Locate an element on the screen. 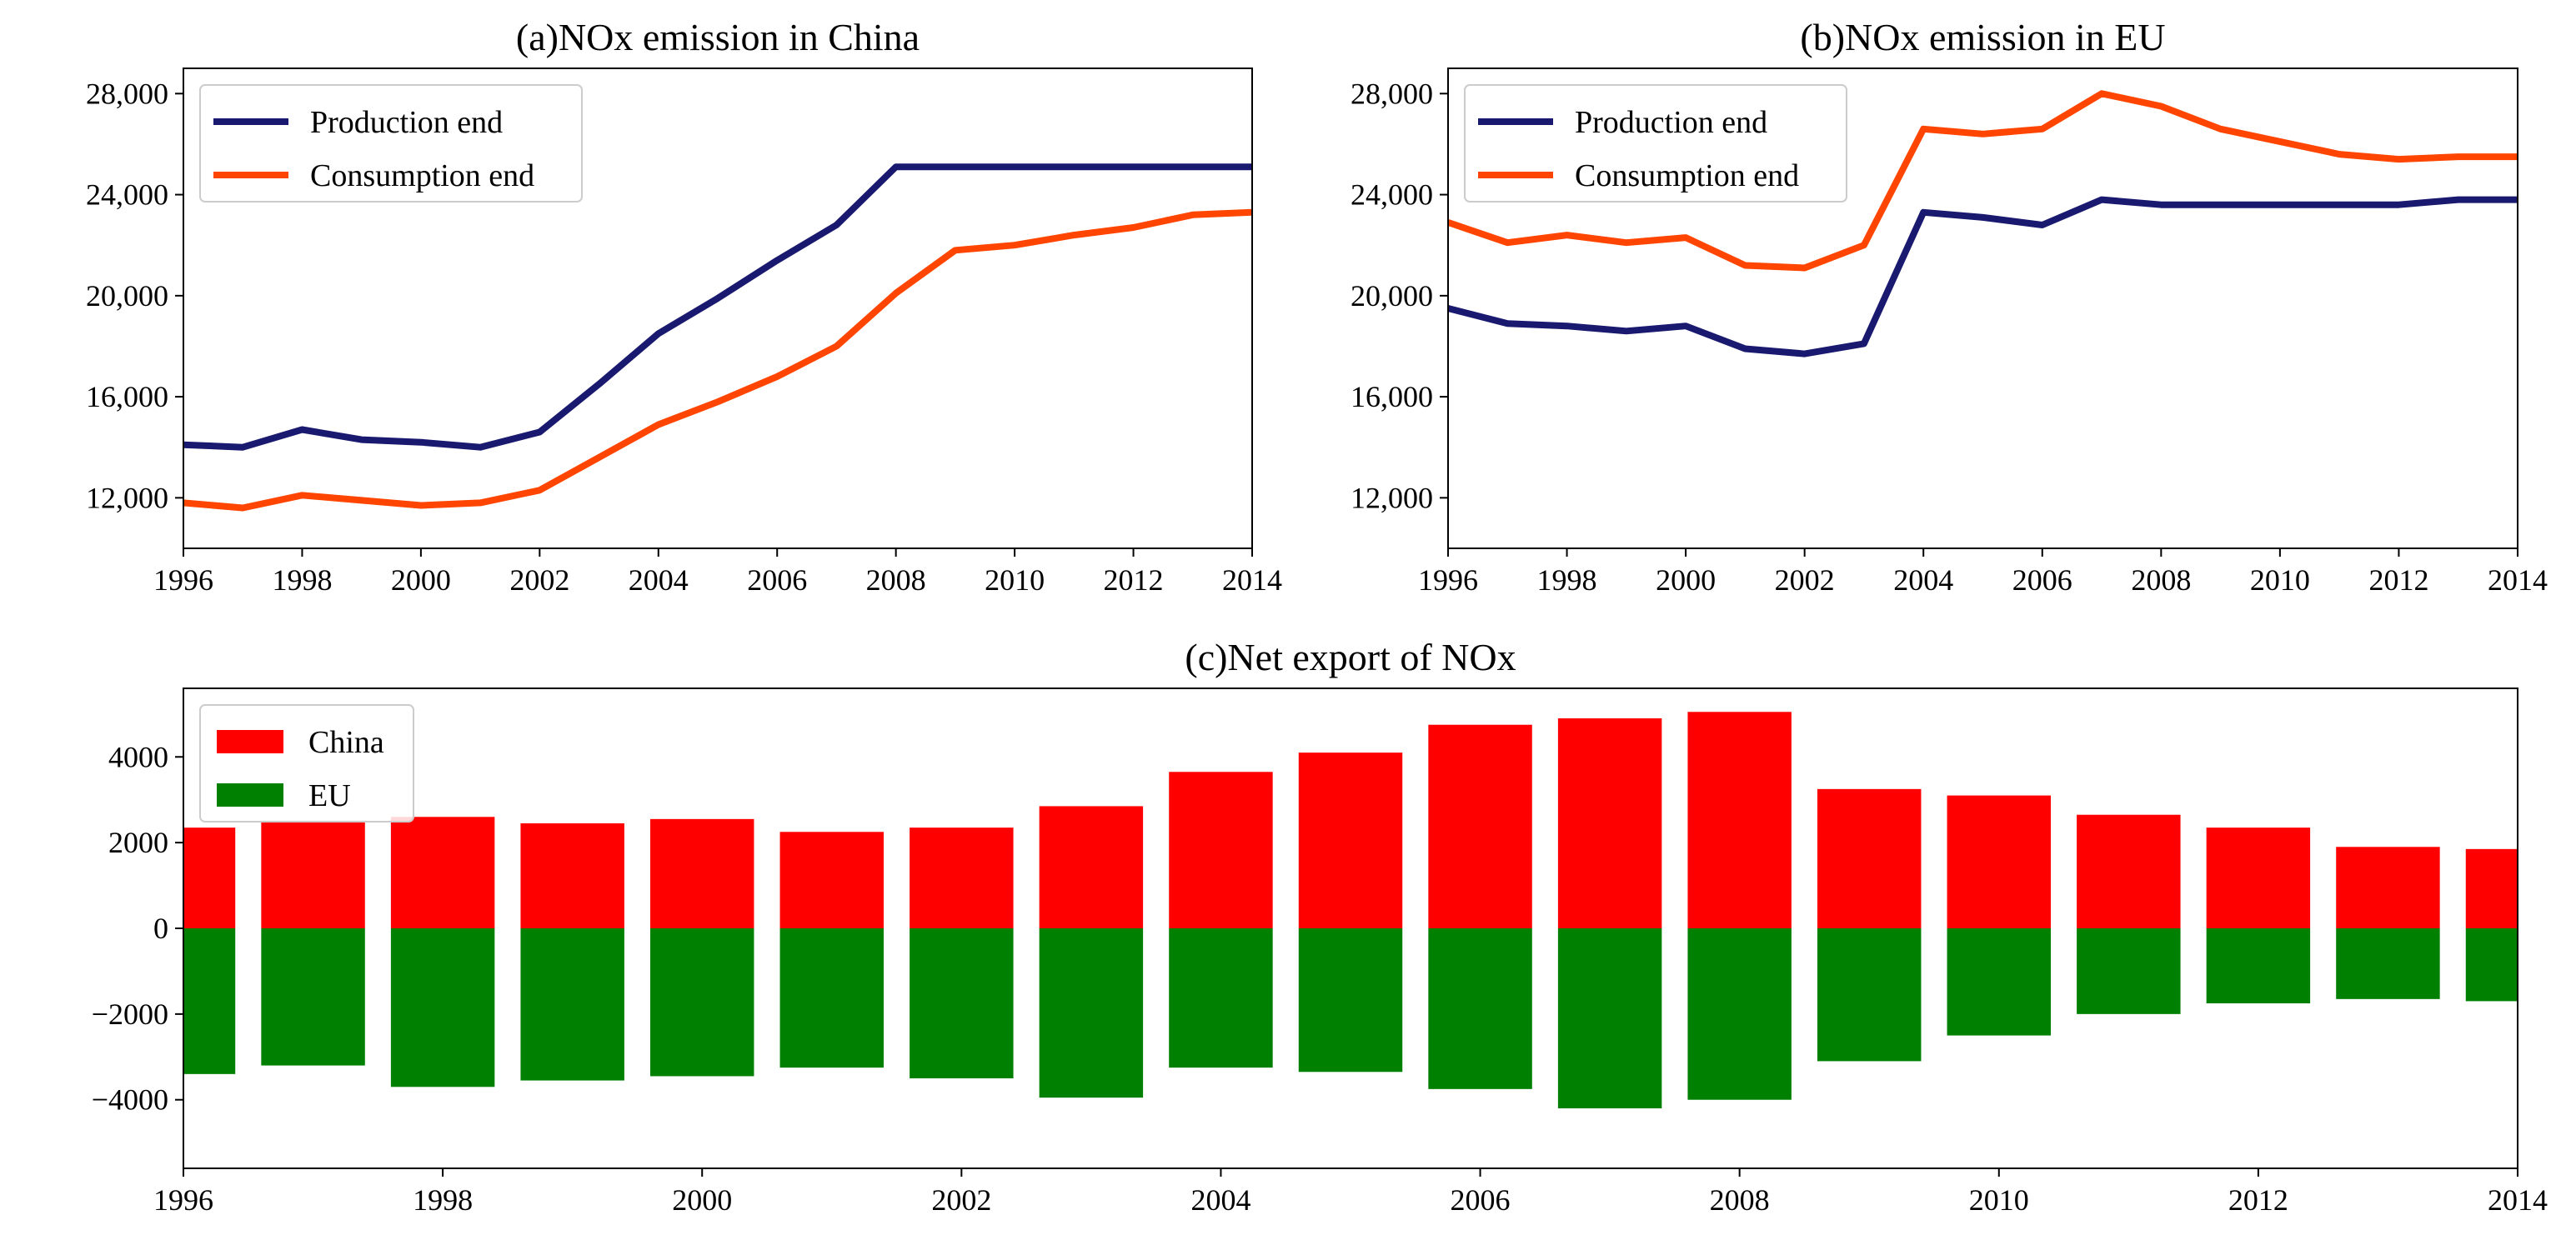 The image size is (2576, 1255). bar-eu-2004 is located at coordinates (1221, 998).